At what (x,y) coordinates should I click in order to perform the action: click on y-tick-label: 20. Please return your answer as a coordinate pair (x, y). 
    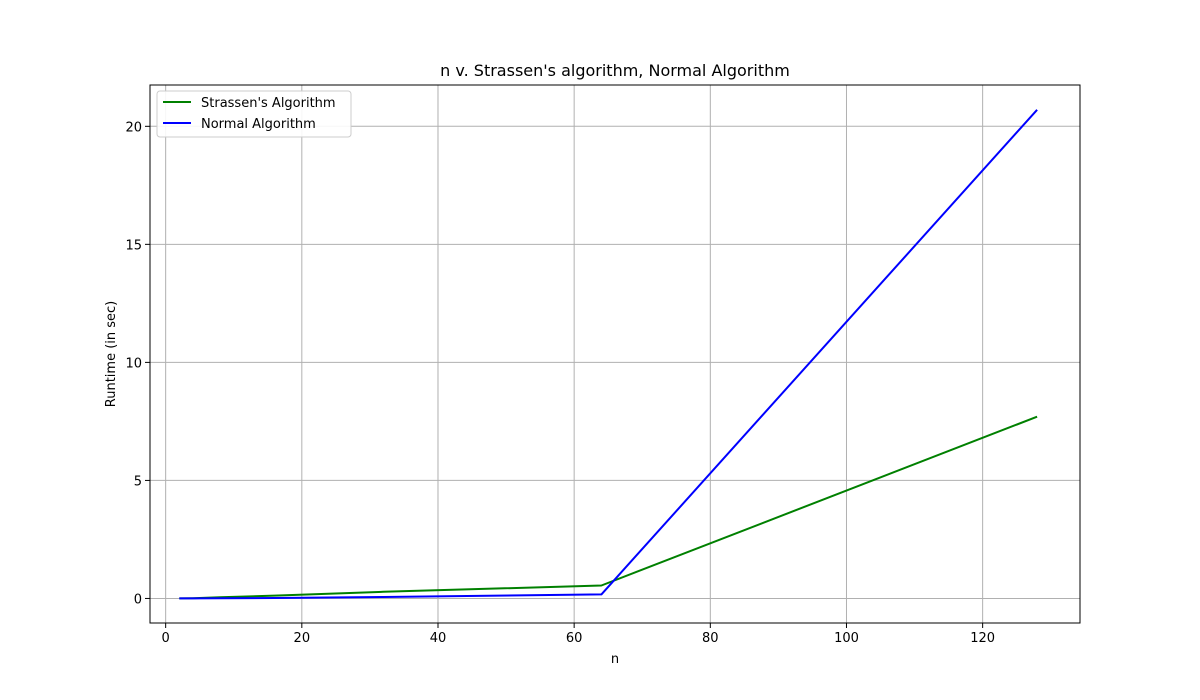
    Looking at the image, I should click on (133, 127).